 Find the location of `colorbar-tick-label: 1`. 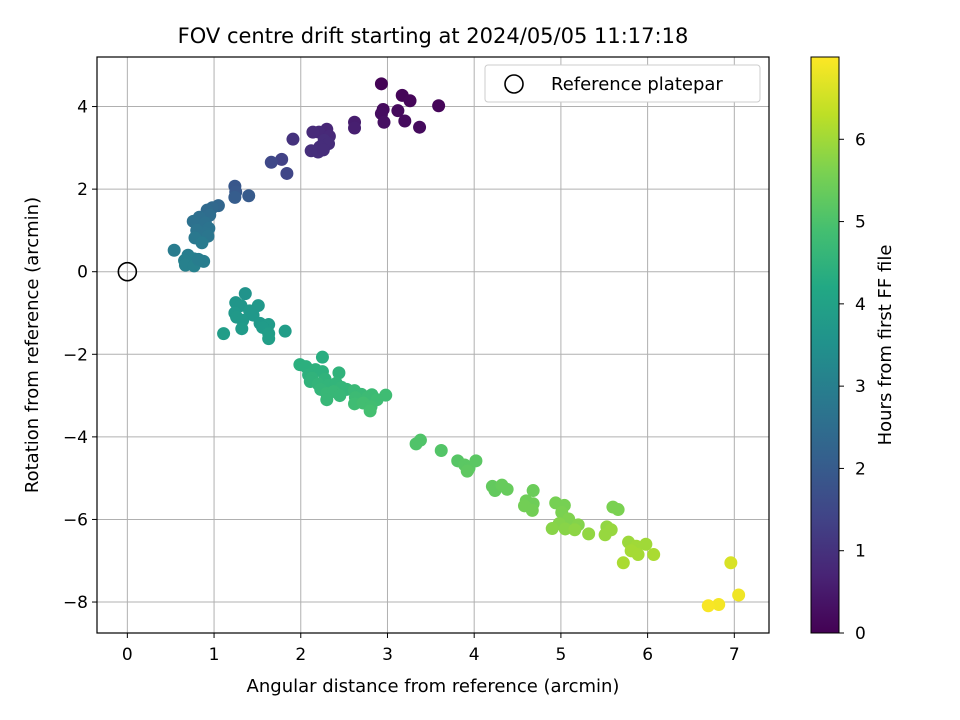

colorbar-tick-label: 1 is located at coordinates (860, 552).